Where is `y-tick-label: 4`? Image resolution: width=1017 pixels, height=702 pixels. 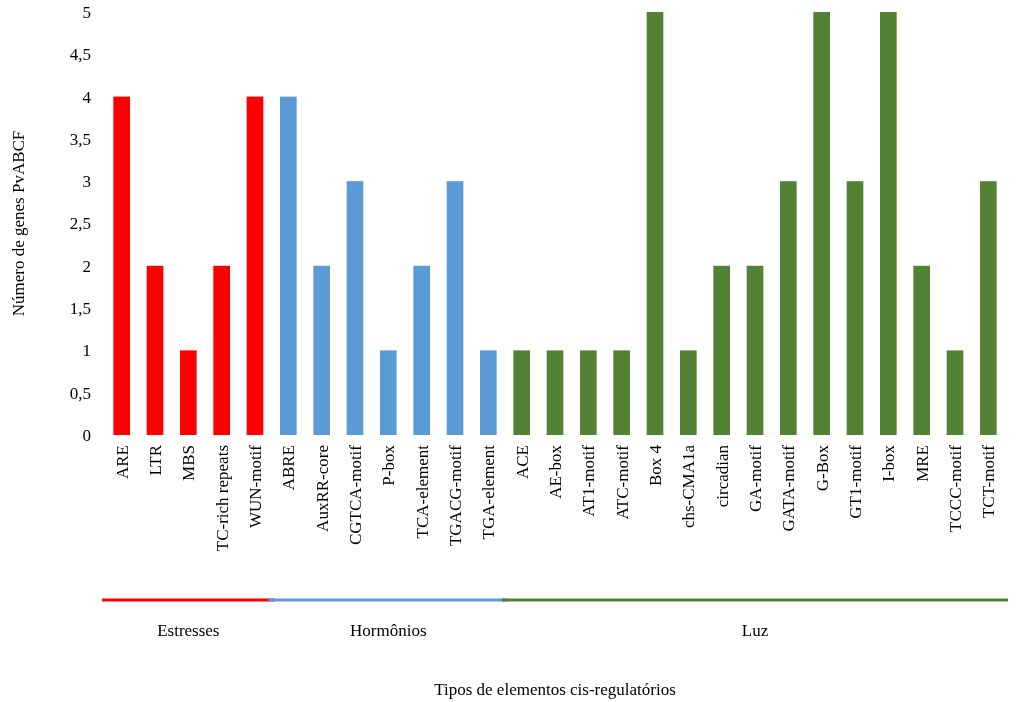 y-tick-label: 4 is located at coordinates (87, 97).